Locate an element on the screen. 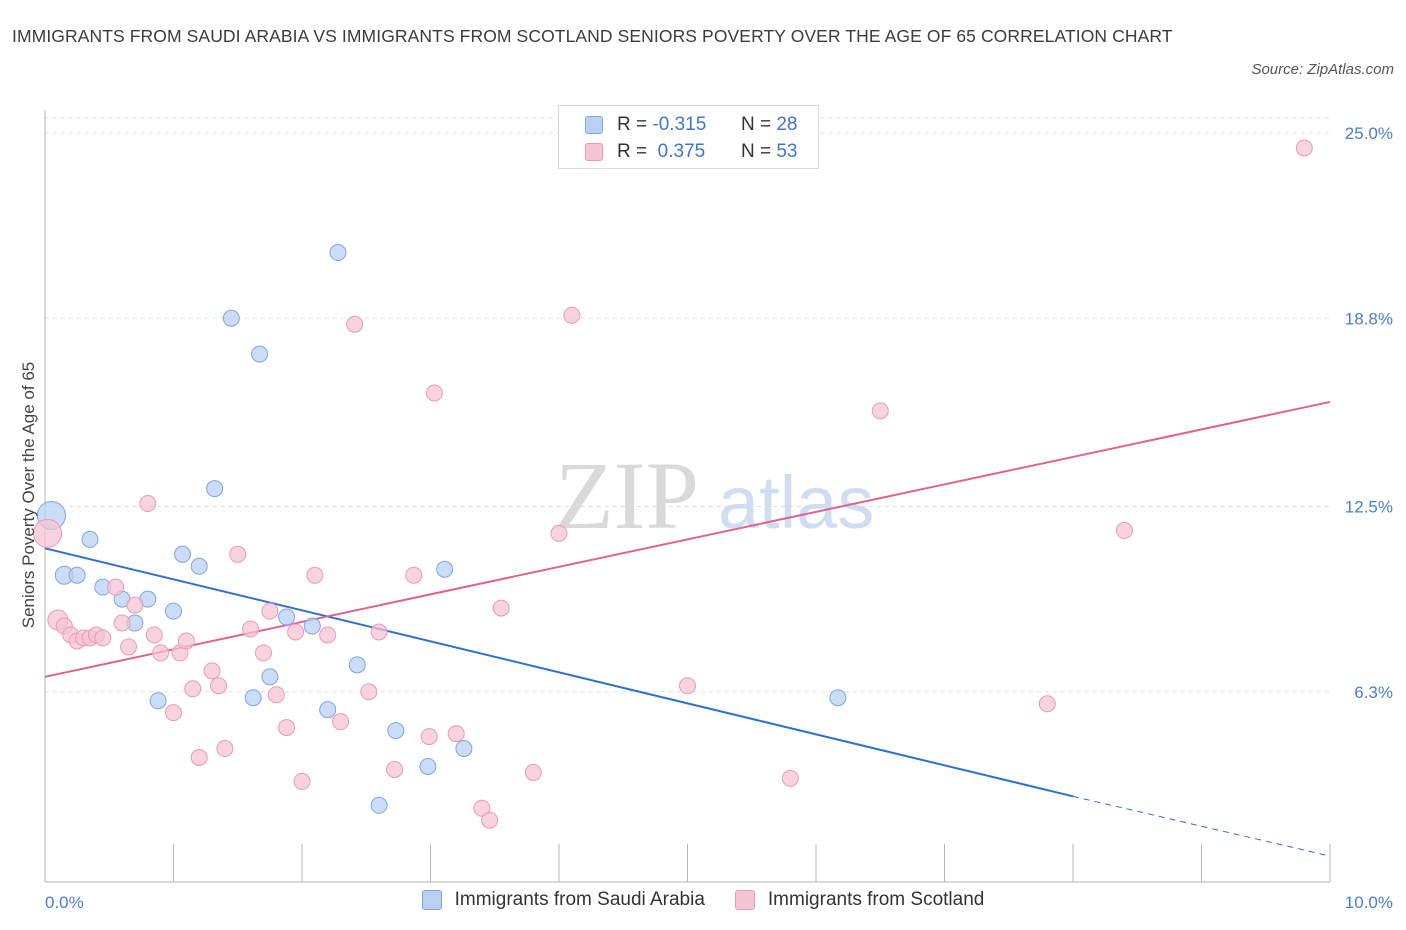 The height and width of the screenshot is (930, 1406). legend-item-saudi: Immigrants from Saudi Arabia is located at coordinates (563, 900).